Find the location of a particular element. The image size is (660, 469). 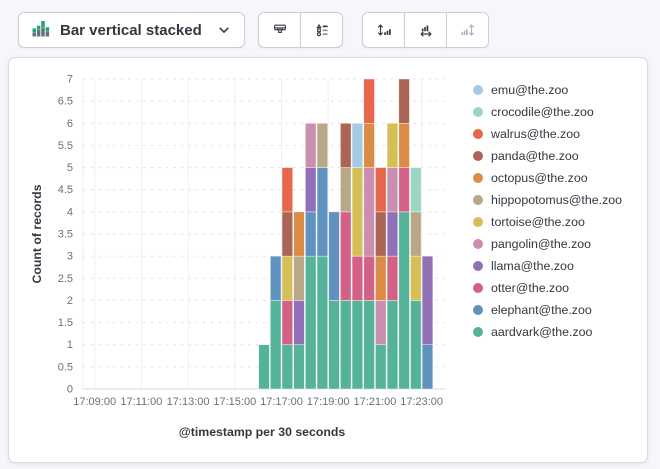

legend-label: pangolin@the.zoo is located at coordinates (541, 244).